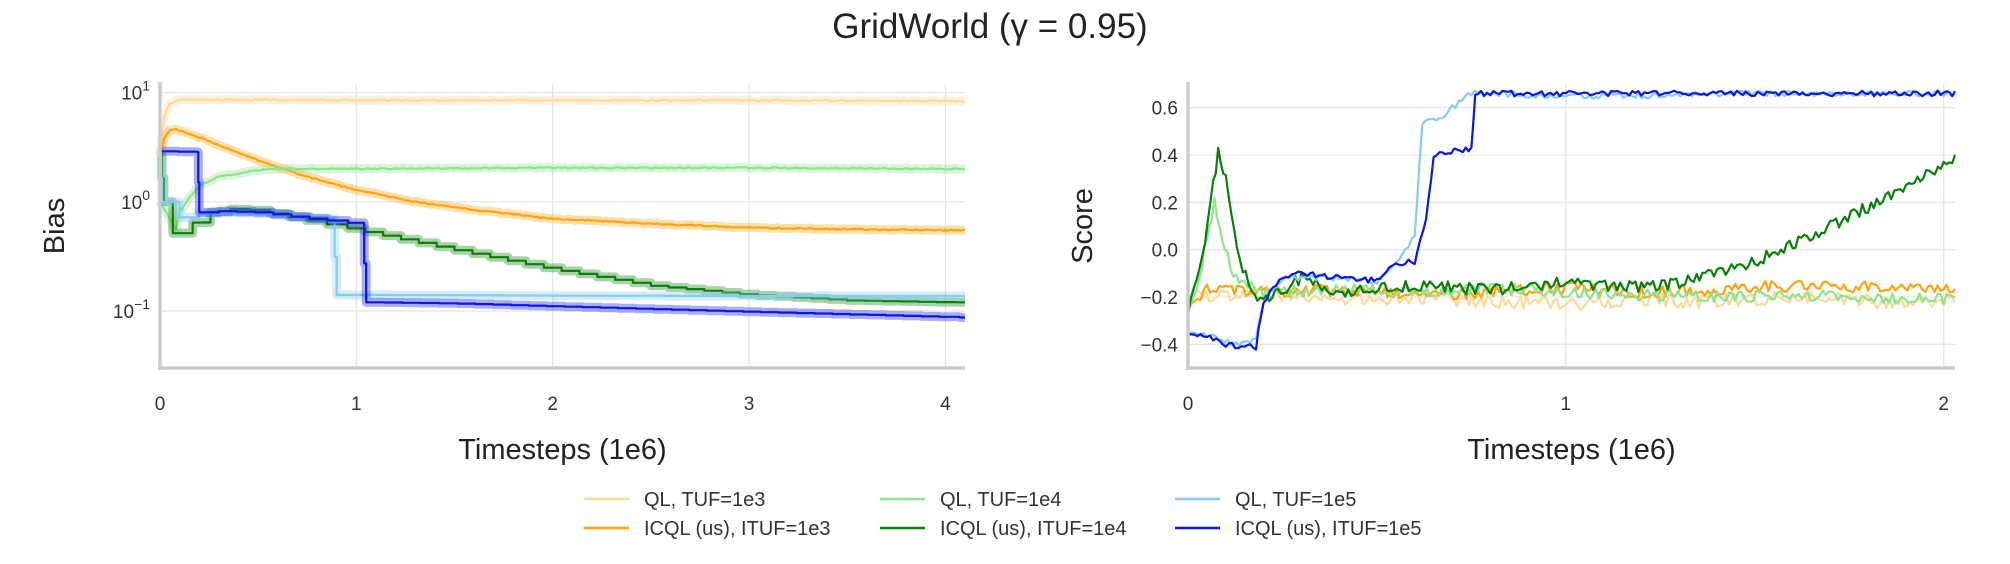 This screenshot has height=564, width=2010. What do you see at coordinates (1159, 345) in the screenshot?
I see `y-tick-label: −0.4` at bounding box center [1159, 345].